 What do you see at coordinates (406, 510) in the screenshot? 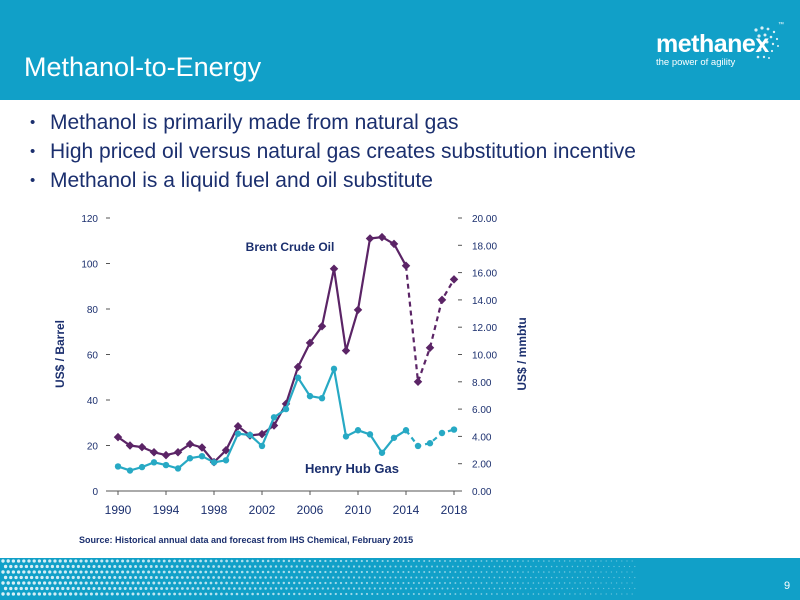
I see `x-tick-label: 2014` at bounding box center [406, 510].